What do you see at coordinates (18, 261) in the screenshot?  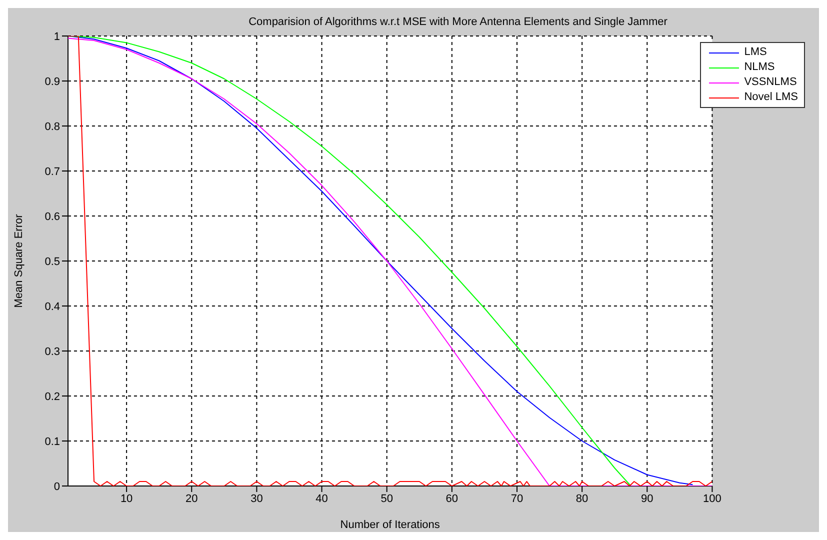 I see `y-axis-title: Mean Square Error` at bounding box center [18, 261].